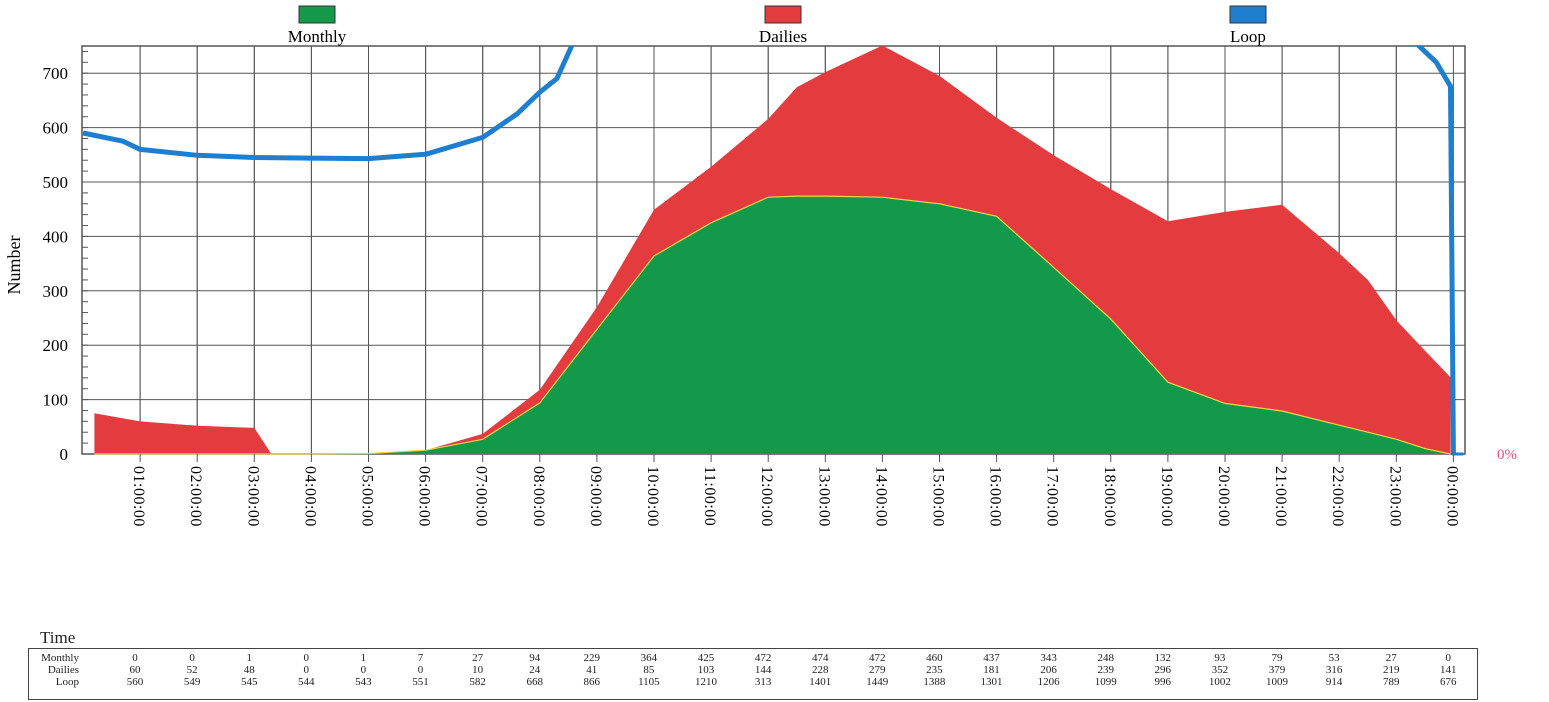 Image resolution: width=1549 pixels, height=702 pixels. Describe the element at coordinates (420, 682) in the screenshot. I see `table-cell: 551` at that location.